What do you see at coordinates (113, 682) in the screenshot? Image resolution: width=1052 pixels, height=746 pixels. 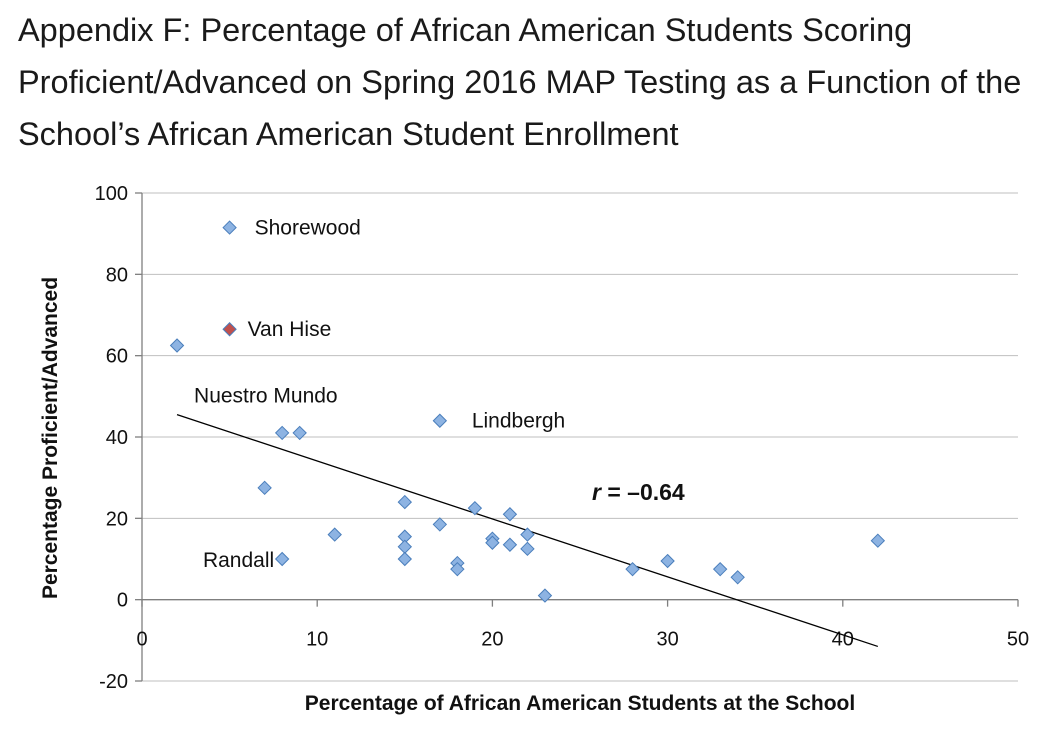 I see `y-tick-label: -20` at bounding box center [113, 682].